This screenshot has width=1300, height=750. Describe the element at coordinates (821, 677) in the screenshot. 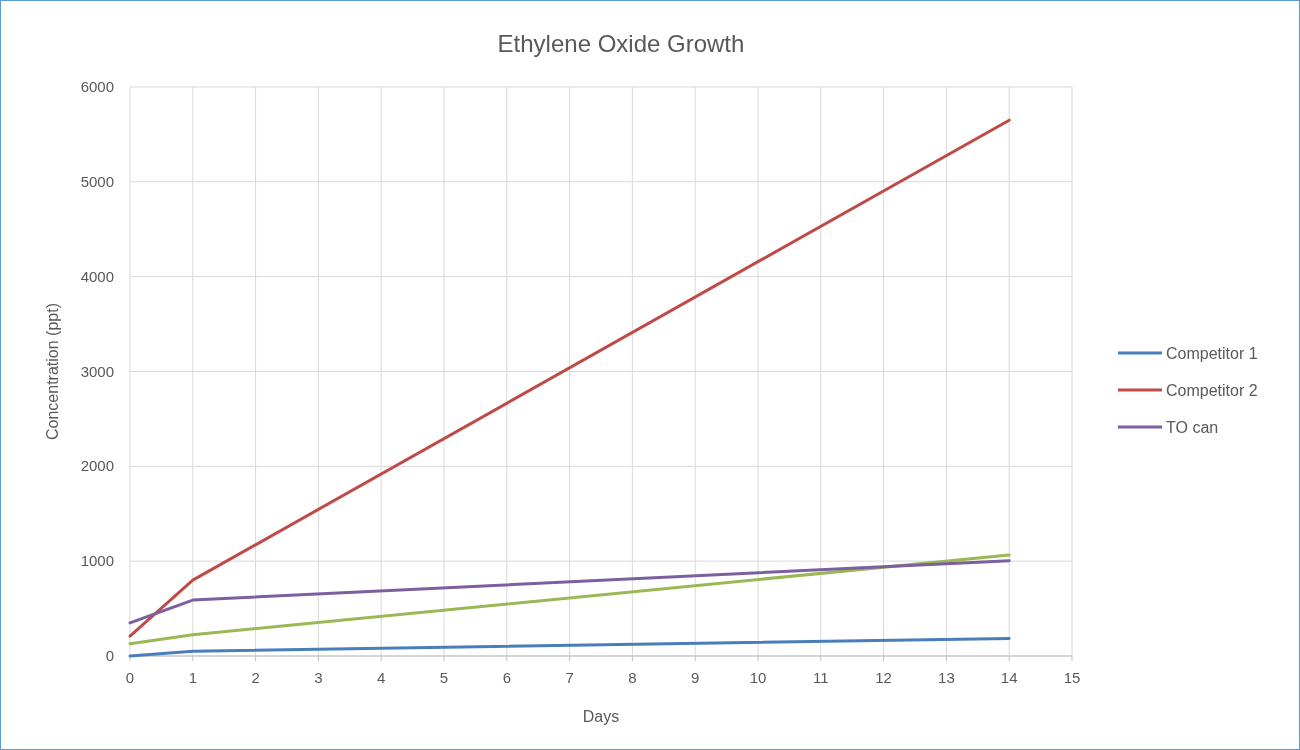

I see `x-tick-label: 11` at that location.